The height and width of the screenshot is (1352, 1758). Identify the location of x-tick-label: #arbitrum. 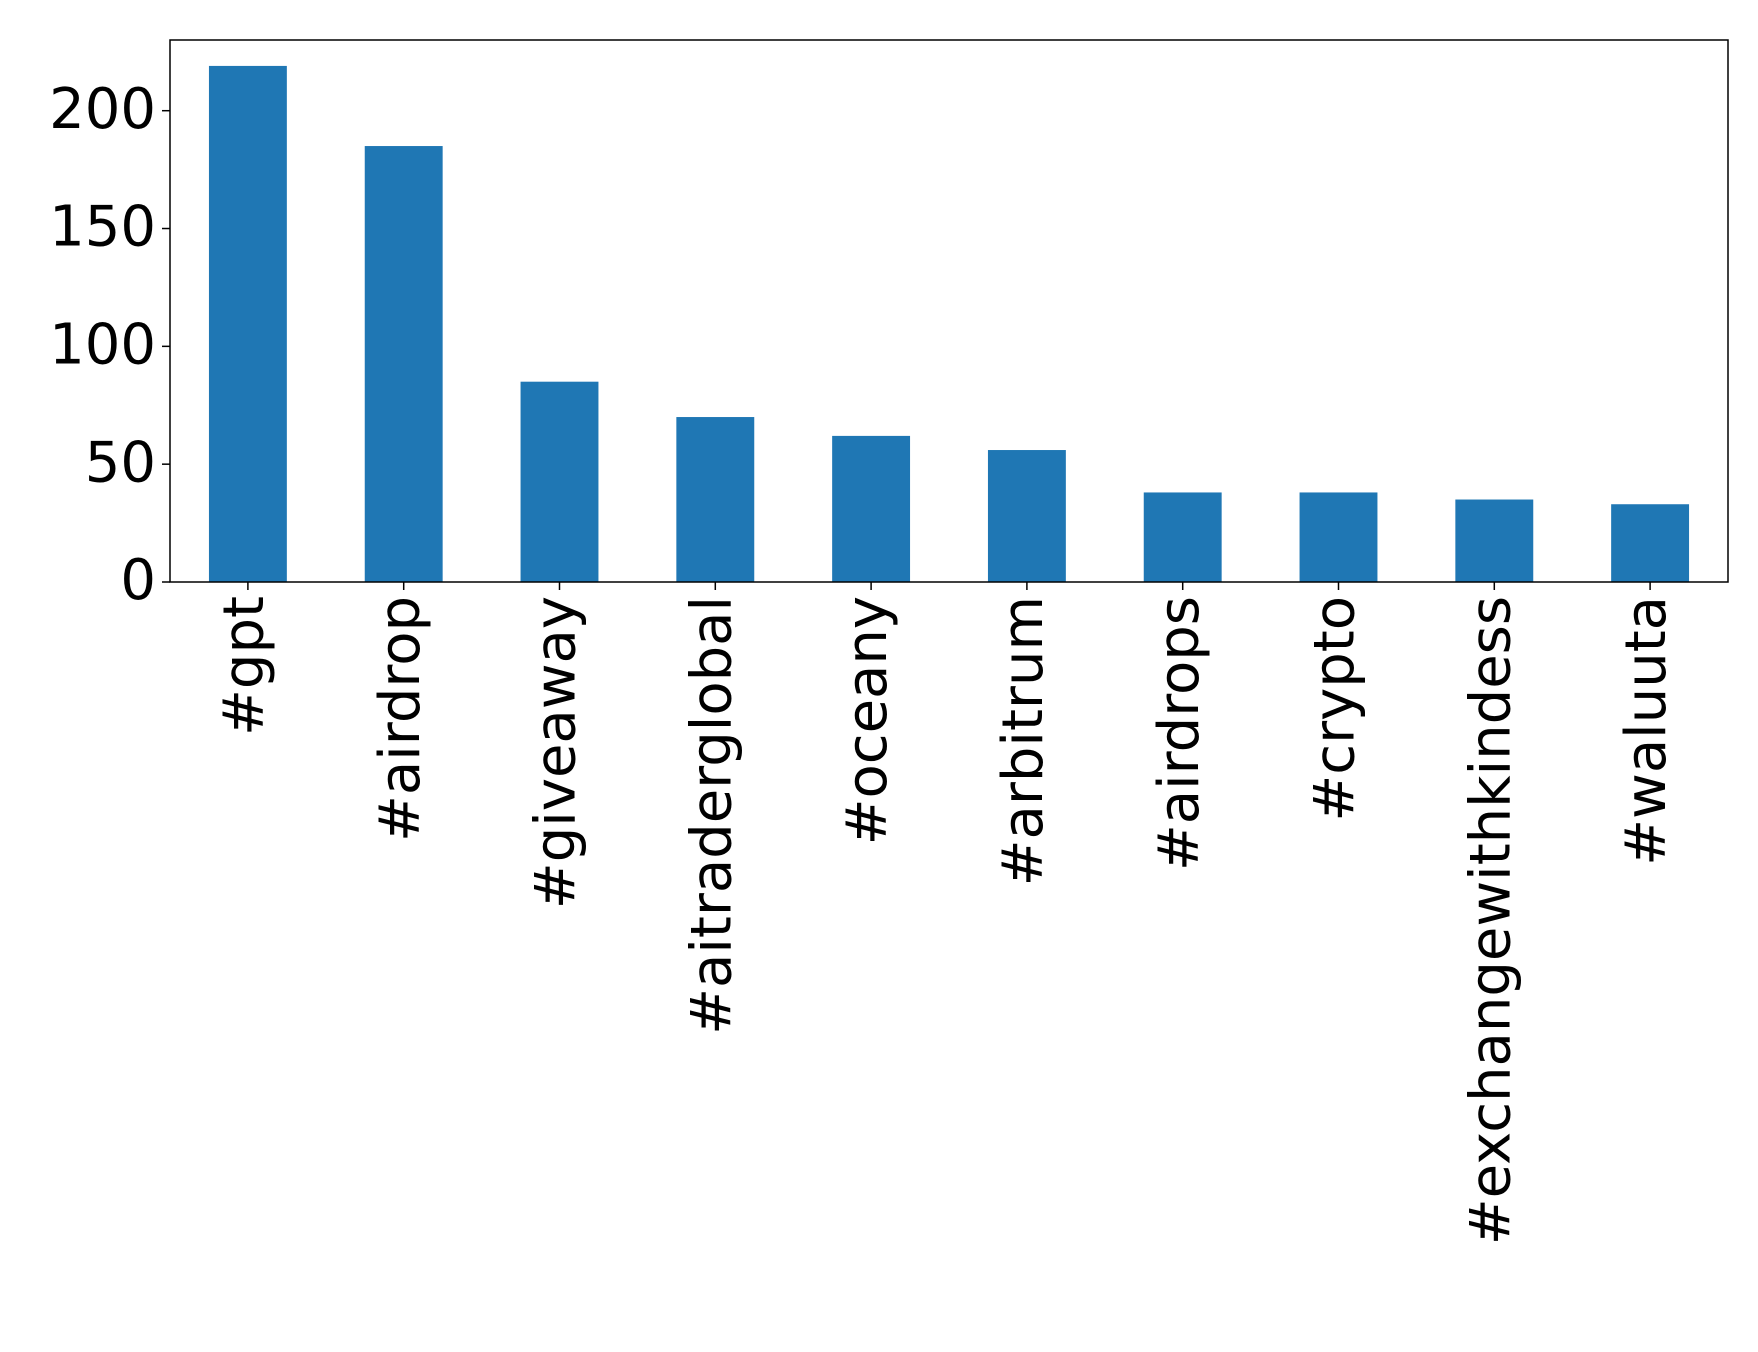
(1023, 741).